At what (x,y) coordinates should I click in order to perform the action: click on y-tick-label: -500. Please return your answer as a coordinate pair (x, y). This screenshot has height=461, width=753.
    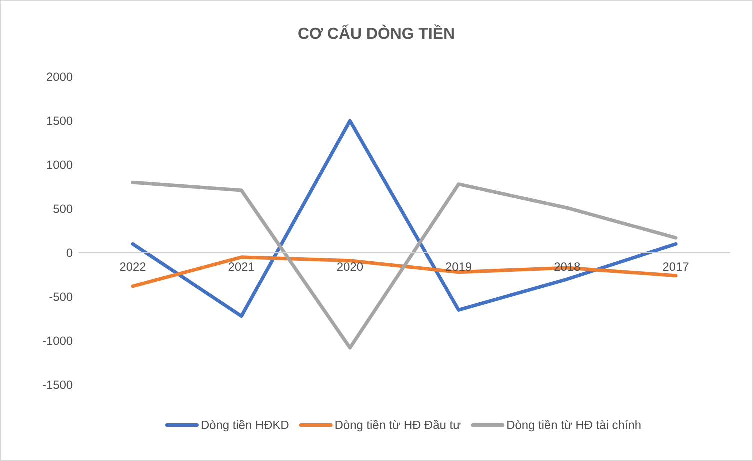
    Looking at the image, I should click on (61, 297).